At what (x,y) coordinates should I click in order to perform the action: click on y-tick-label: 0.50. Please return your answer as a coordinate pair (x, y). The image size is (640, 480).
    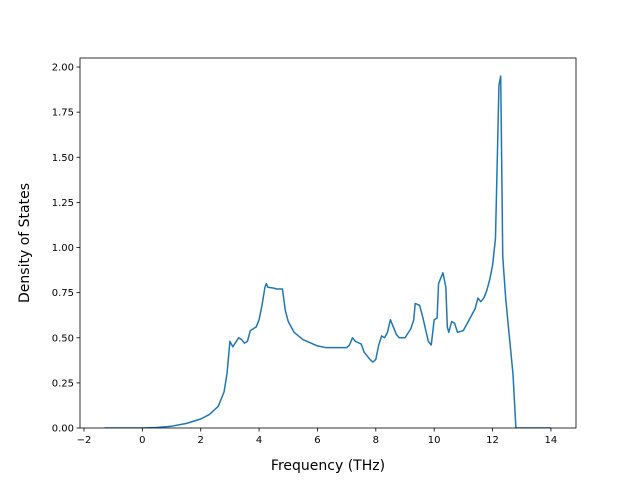
    Looking at the image, I should click on (63, 338).